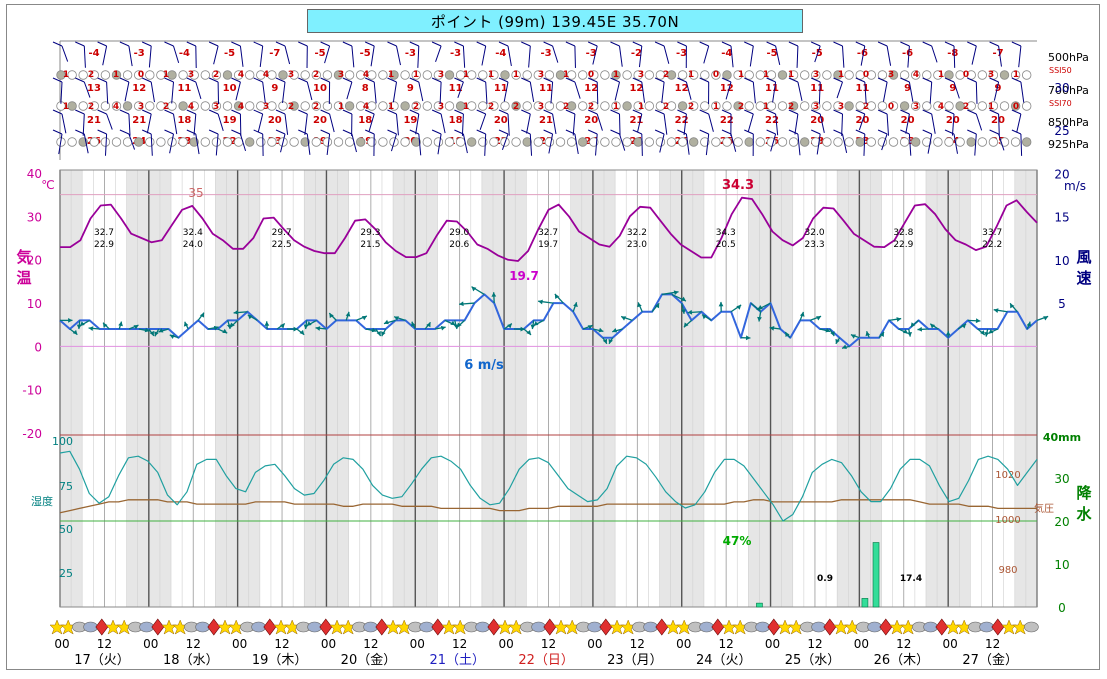  I want to click on precip-unit: 40mm, so click(1062, 437).